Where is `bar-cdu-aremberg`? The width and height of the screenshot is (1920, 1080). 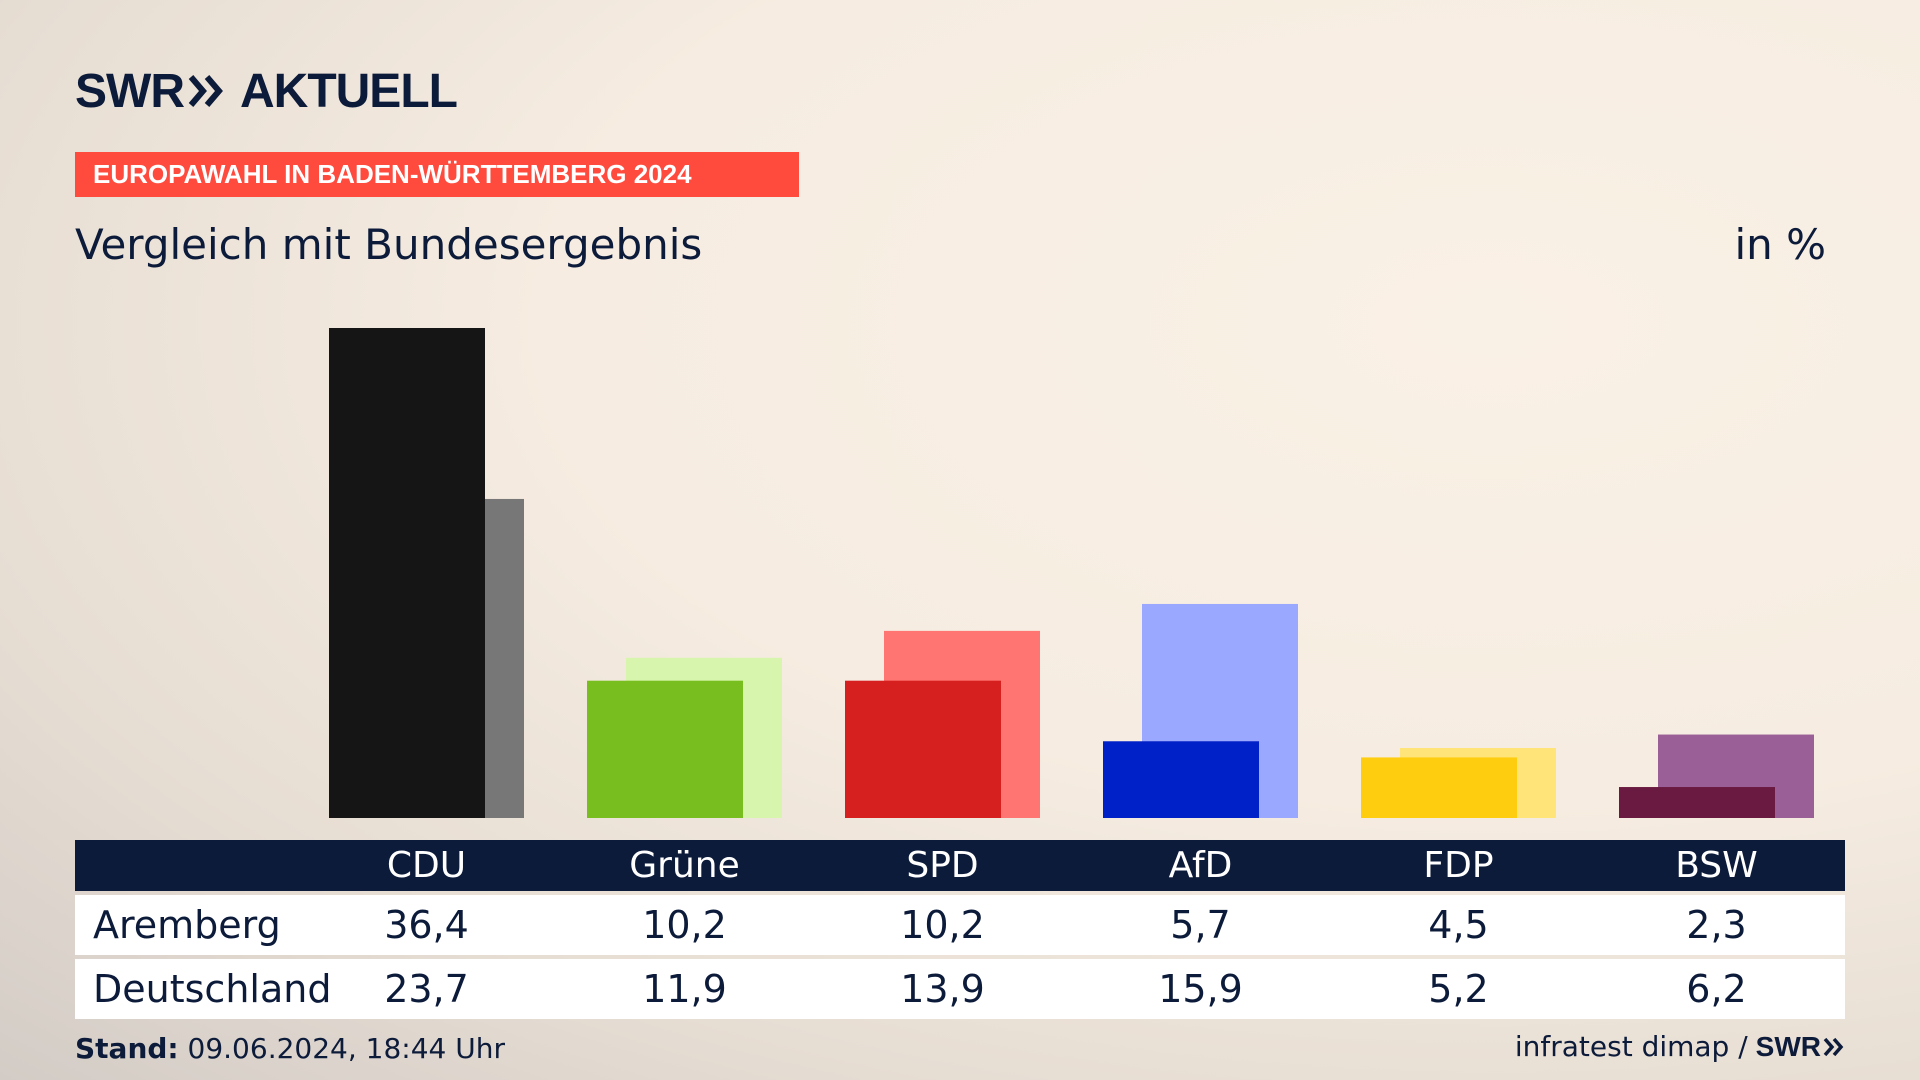
bar-cdu-aremberg is located at coordinates (407, 573).